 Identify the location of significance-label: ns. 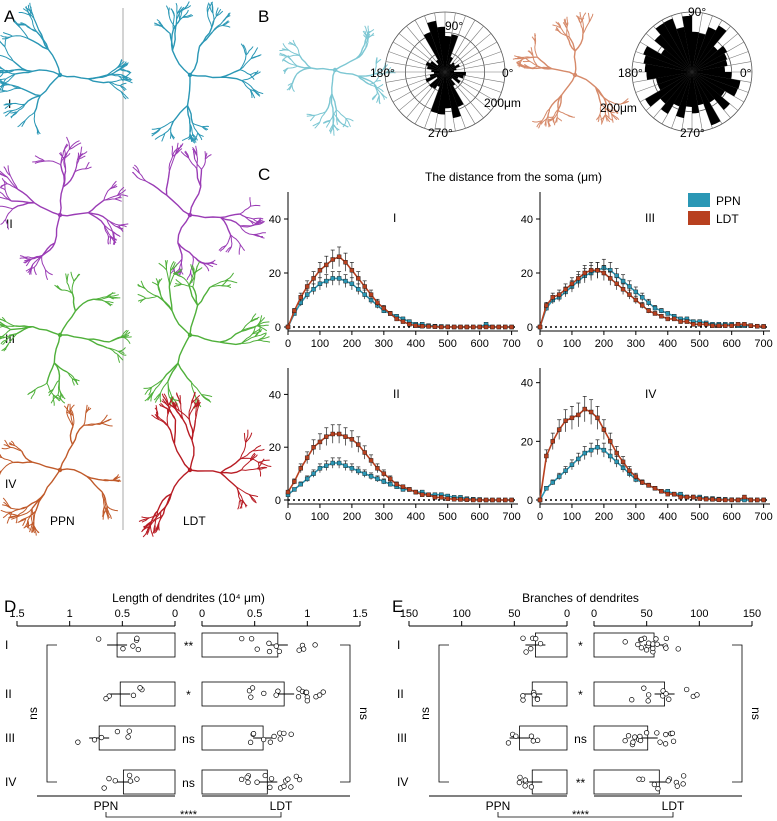
(188, 739).